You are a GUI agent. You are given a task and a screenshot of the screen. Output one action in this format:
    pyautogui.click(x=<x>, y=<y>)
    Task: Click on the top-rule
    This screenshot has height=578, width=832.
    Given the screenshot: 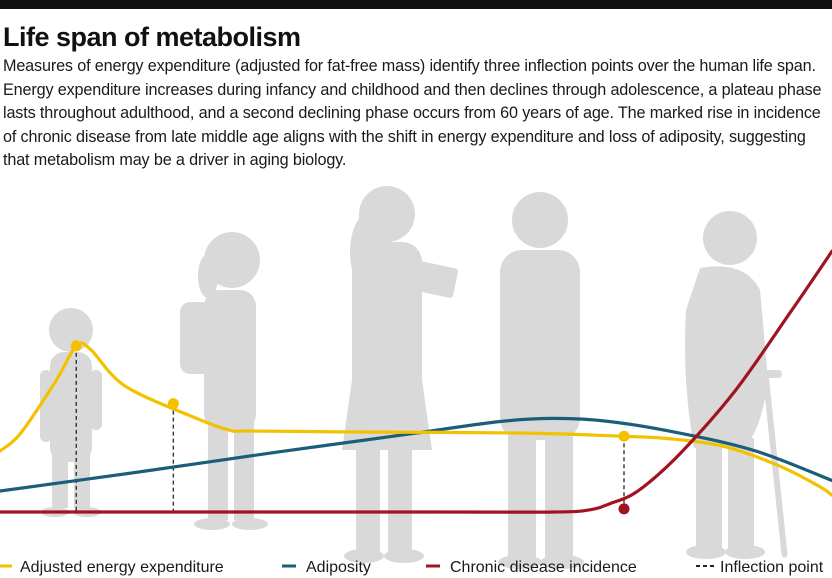 What is the action you would take?
    pyautogui.click(x=416, y=4)
    